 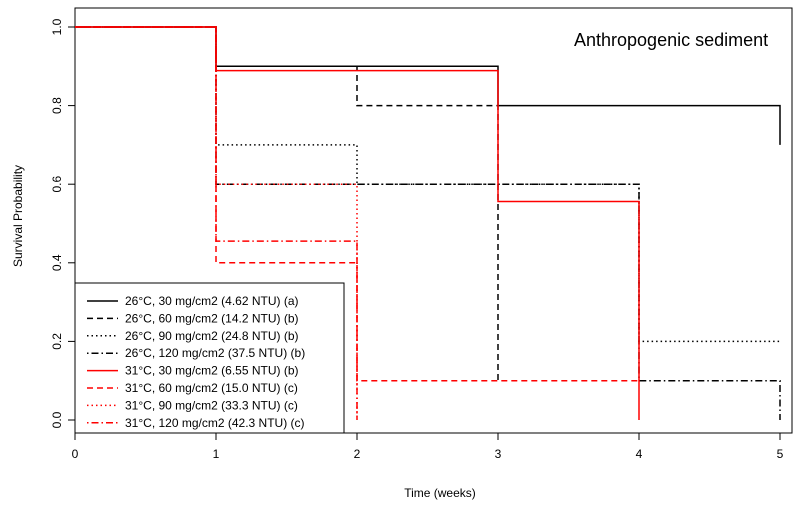 I want to click on legend-label: 31°C, 60 mg/cm2 (15.0 NTU) (c), so click(x=211, y=388).